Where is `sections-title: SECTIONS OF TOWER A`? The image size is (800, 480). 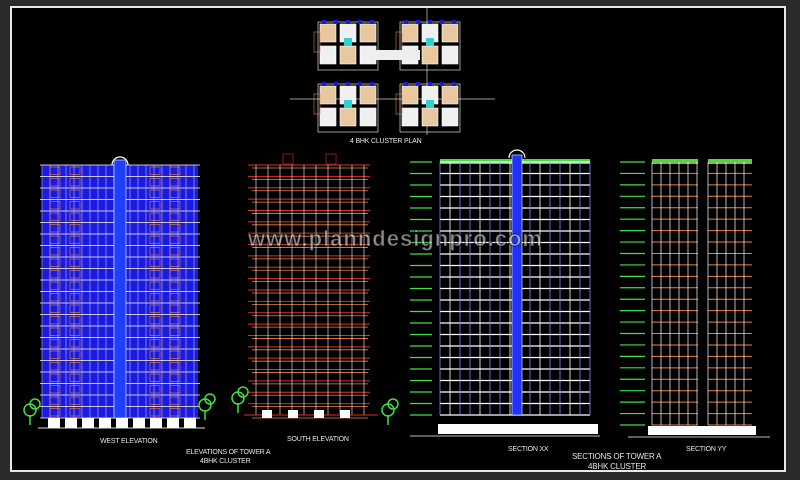 sections-title: SECTIONS OF TOWER A is located at coordinates (617, 456).